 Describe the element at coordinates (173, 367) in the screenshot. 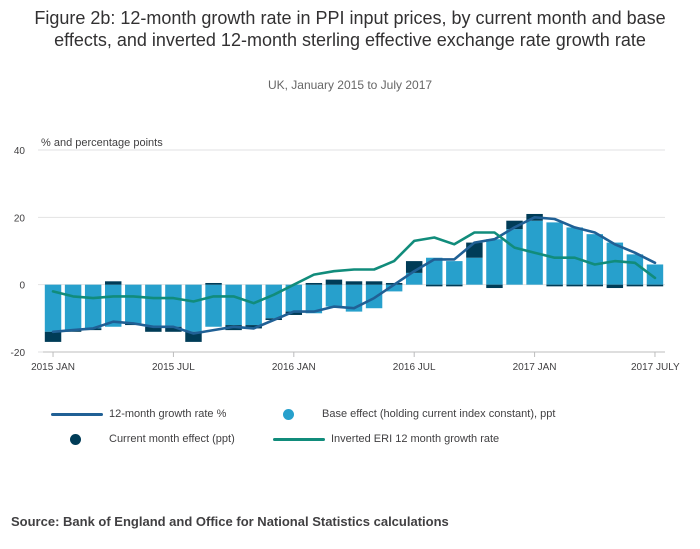

I see `x-tick-label: 2015 JUL` at that location.